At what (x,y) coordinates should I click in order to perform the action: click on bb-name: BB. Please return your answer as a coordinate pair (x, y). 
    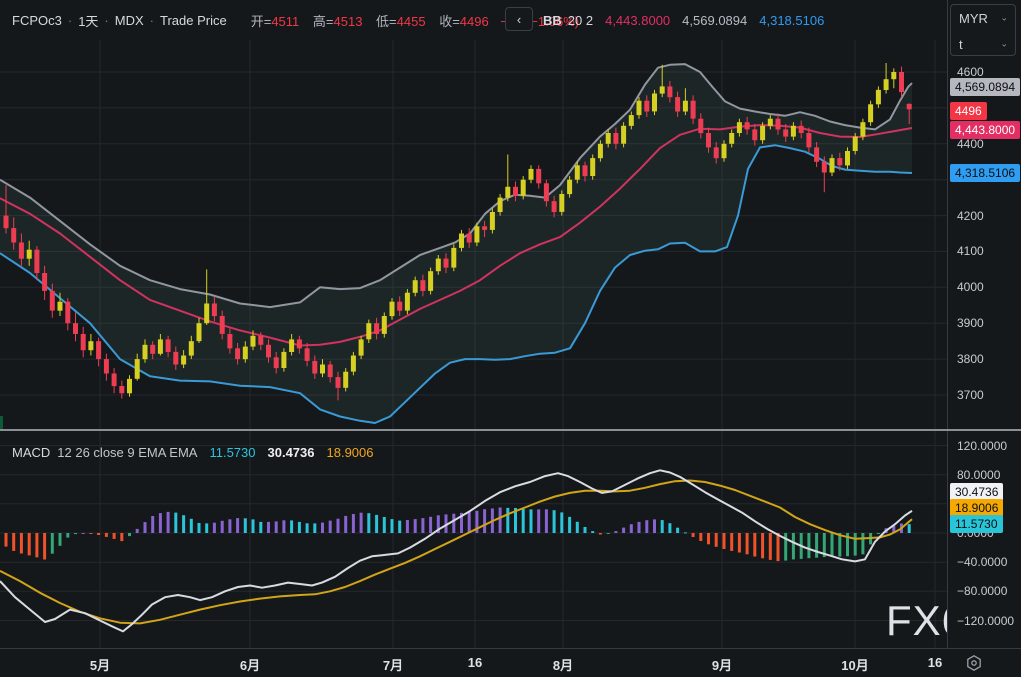
    Looking at the image, I should click on (552, 20).